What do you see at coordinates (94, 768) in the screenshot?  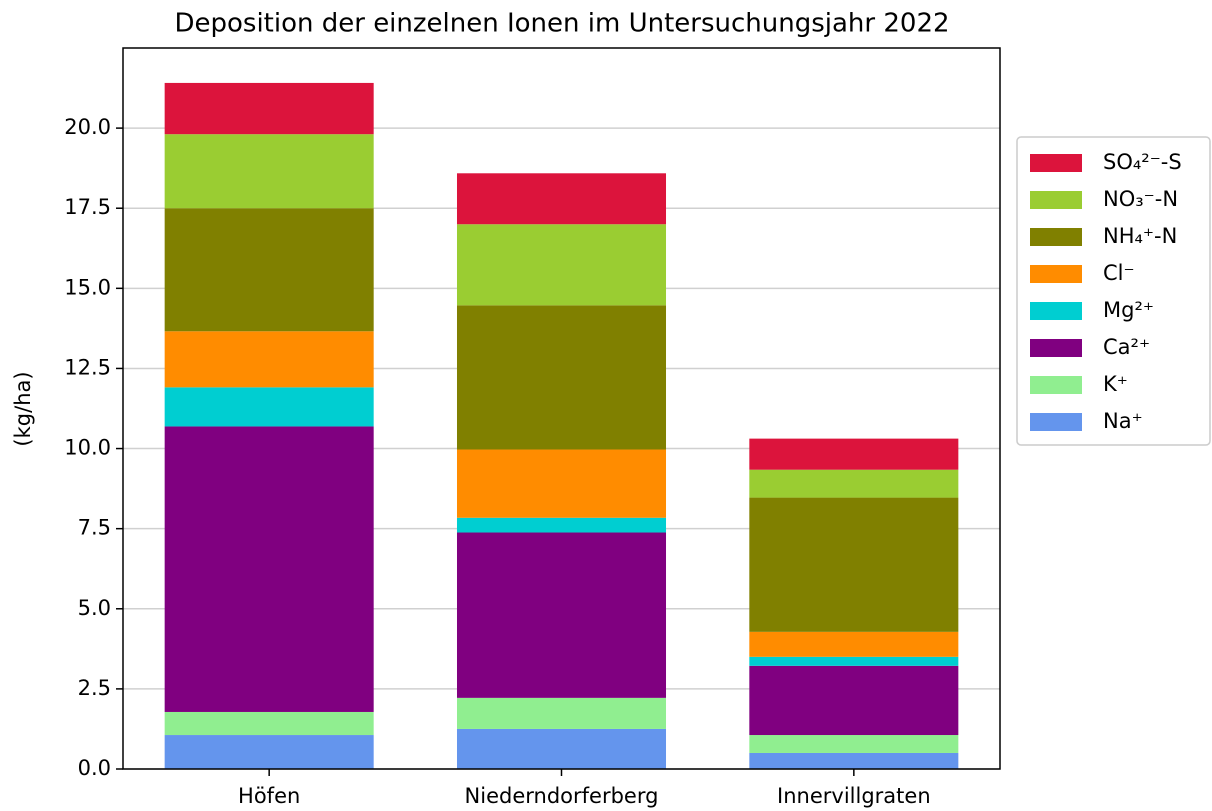 I see `y-tick-label: 0.0` at bounding box center [94, 768].